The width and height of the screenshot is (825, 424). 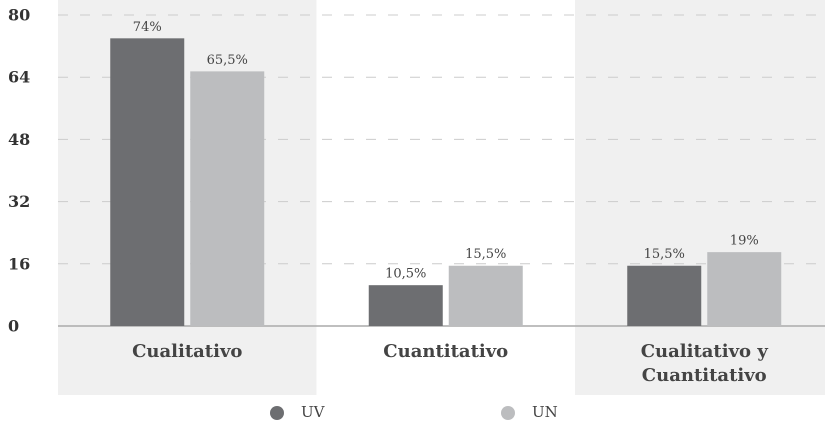 What do you see at coordinates (147, 27) in the screenshot?
I see `value-label: 74%` at bounding box center [147, 27].